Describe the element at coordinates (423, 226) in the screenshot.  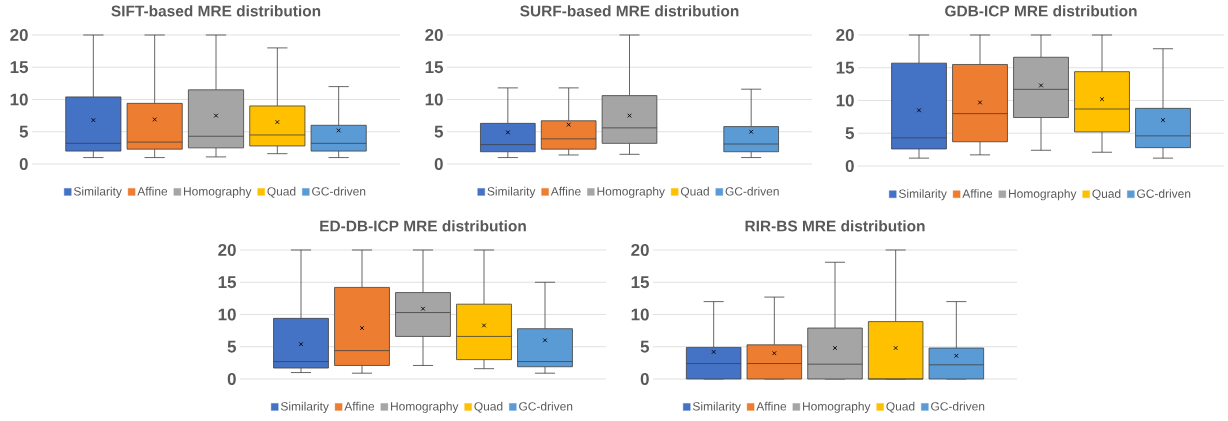
I see `chart-title: ED-DB-ICP MRE distribution` at that location.